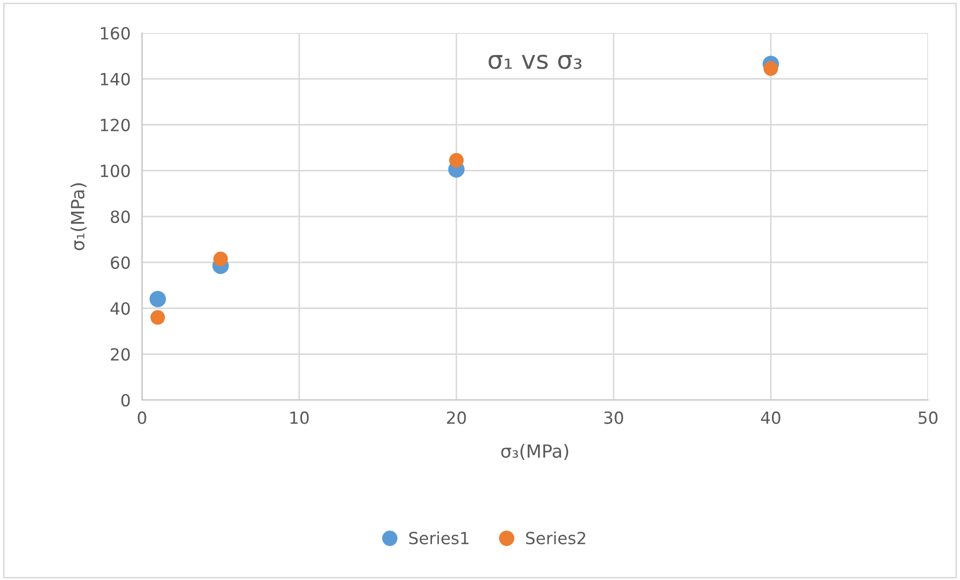 This screenshot has height=580, width=960. Describe the element at coordinates (120, 217) in the screenshot. I see `y-tick-label: 80` at that location.